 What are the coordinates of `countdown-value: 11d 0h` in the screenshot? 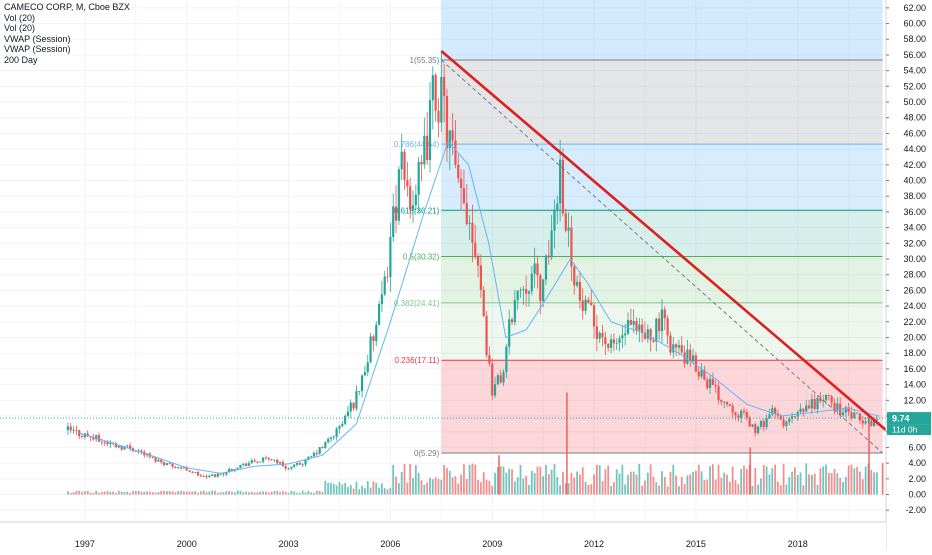 It's located at (905, 430).